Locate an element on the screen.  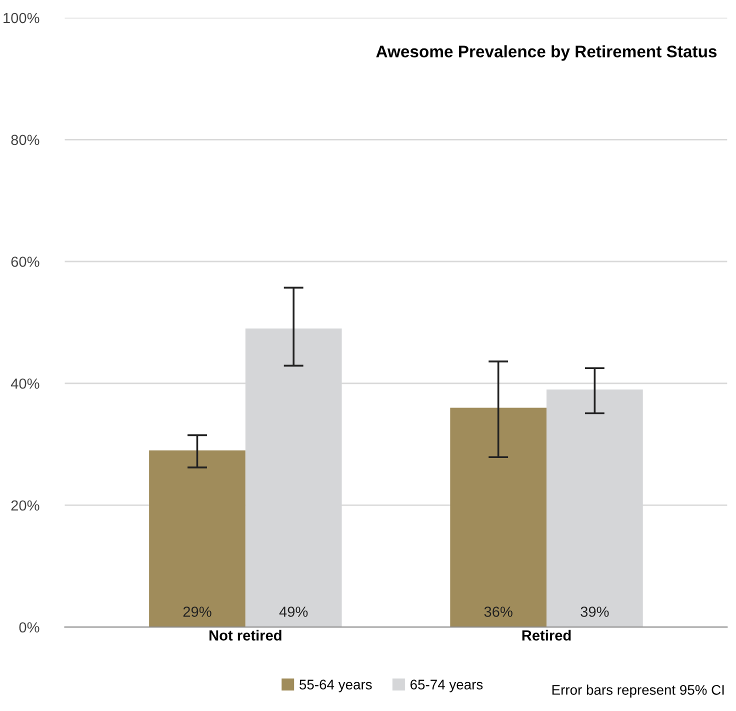
data-label: 39% is located at coordinates (594, 611).